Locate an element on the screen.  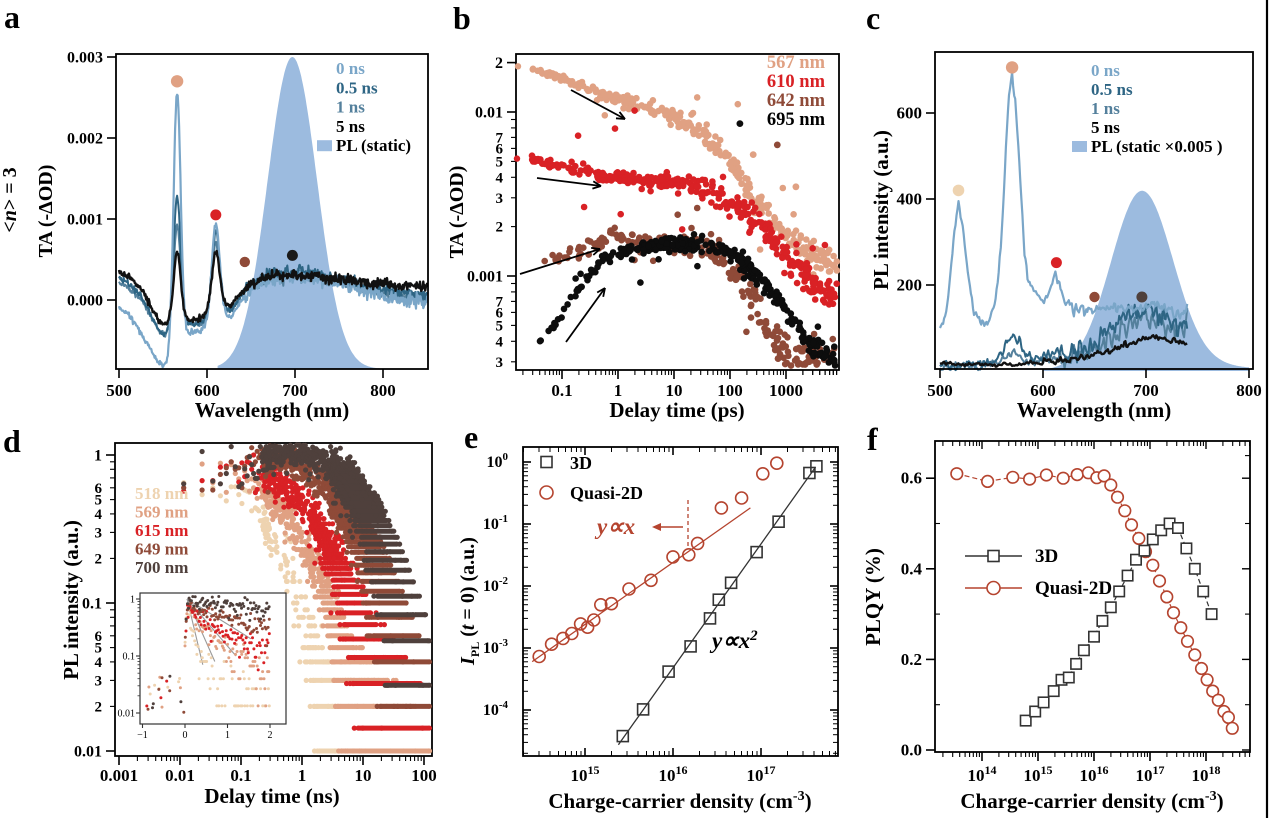
svg-text: 0.4 is located at coordinates (912, 568).